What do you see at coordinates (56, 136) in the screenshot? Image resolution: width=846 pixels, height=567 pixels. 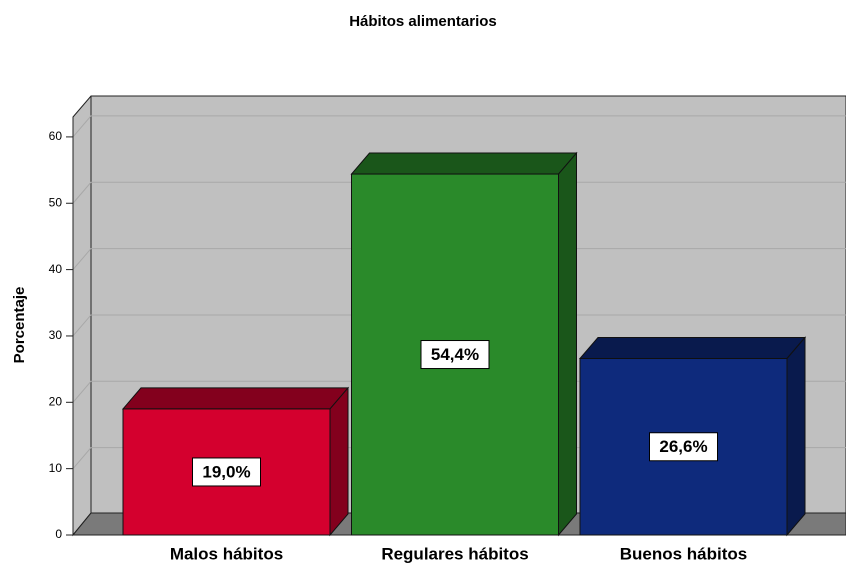 I see `y-tick-label: 60` at bounding box center [56, 136].